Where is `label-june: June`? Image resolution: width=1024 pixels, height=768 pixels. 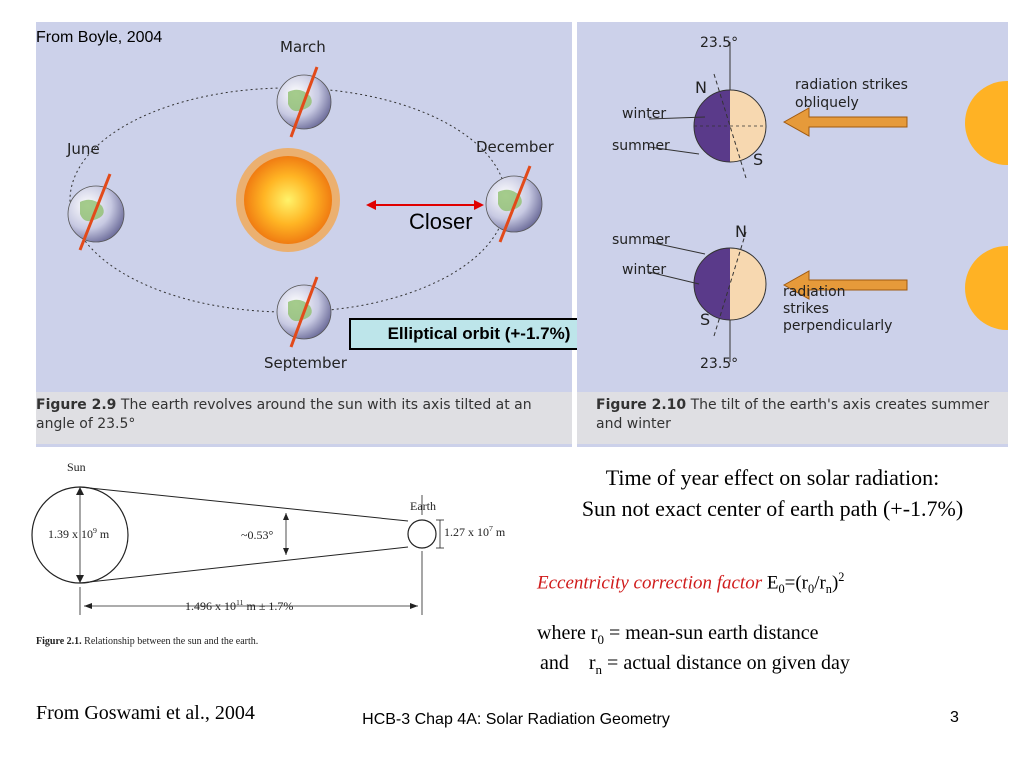 label-june: June is located at coordinates (83, 149).